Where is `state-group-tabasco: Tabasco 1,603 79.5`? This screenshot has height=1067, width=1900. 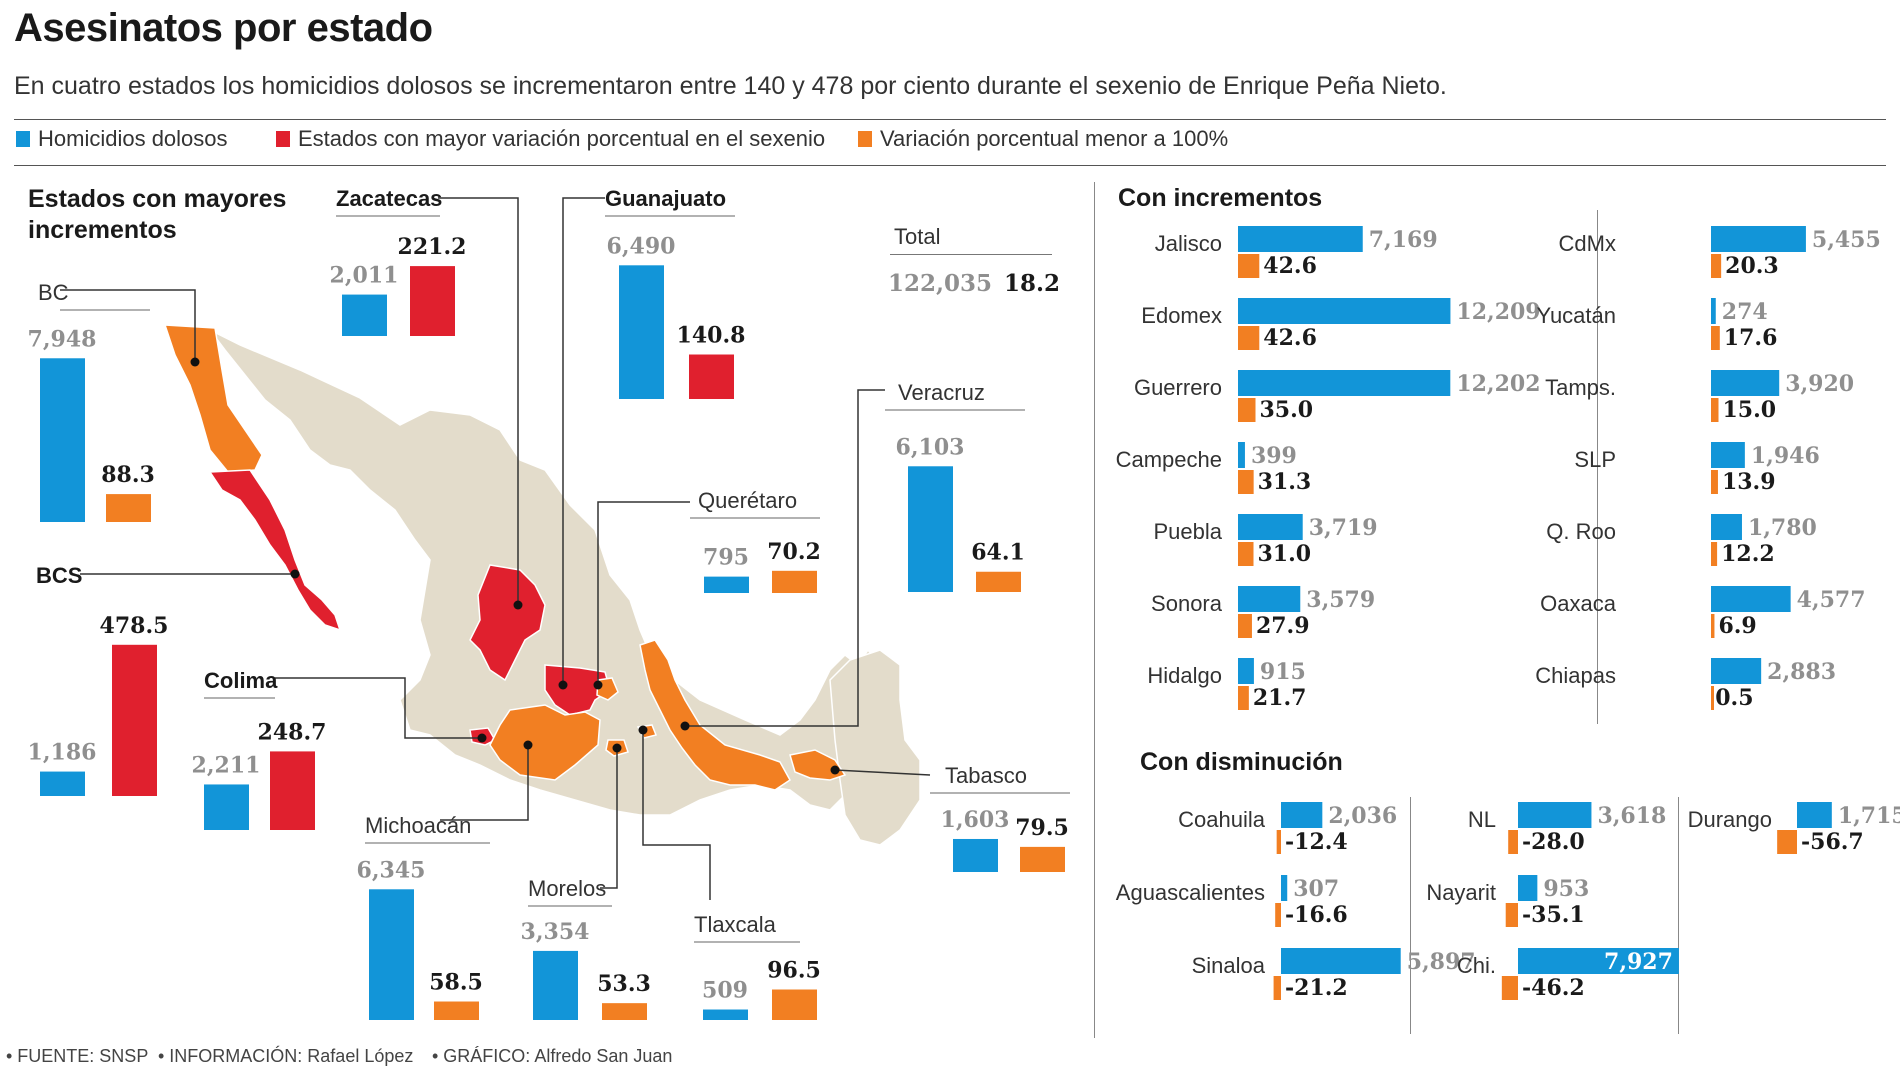
state-group-tabasco: Tabasco 1,603 79.5 is located at coordinates (1000, 817).